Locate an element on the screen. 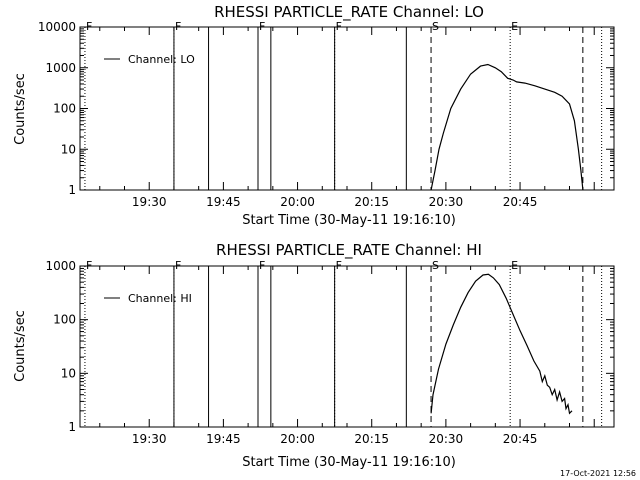 This screenshot has height=480, width=640. hi-legend-label: Channel: HI is located at coordinates (160, 298).